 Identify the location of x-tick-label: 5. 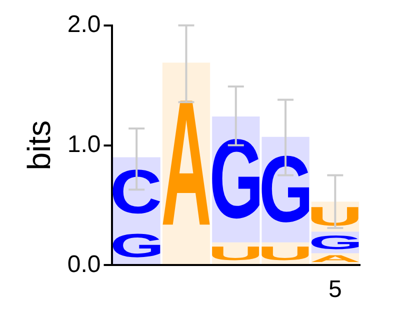
(335, 290).